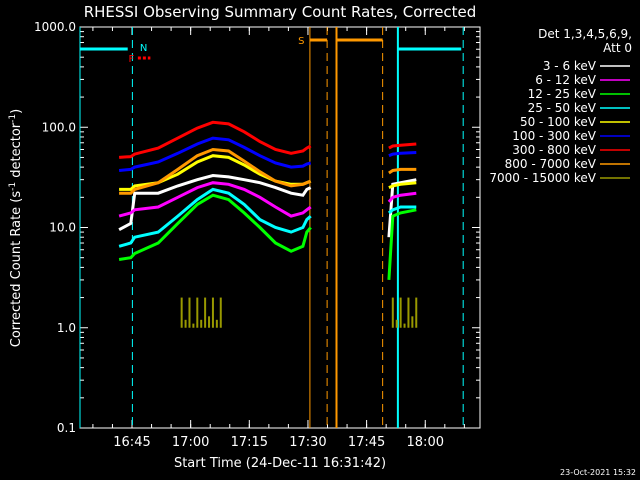  What do you see at coordinates (190, 442) in the screenshot?
I see `x-tick-label: 17:00` at bounding box center [190, 442].